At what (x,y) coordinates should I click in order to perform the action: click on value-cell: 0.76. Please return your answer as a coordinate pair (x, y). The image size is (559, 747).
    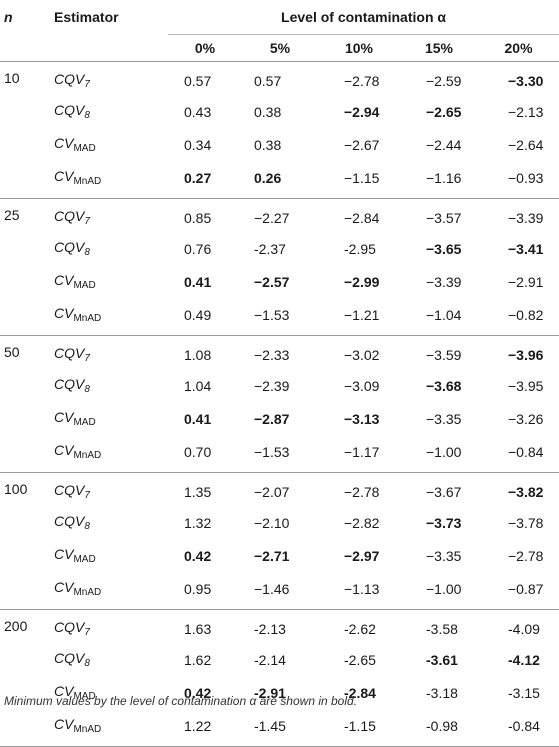
    Looking at the image, I should click on (198, 248).